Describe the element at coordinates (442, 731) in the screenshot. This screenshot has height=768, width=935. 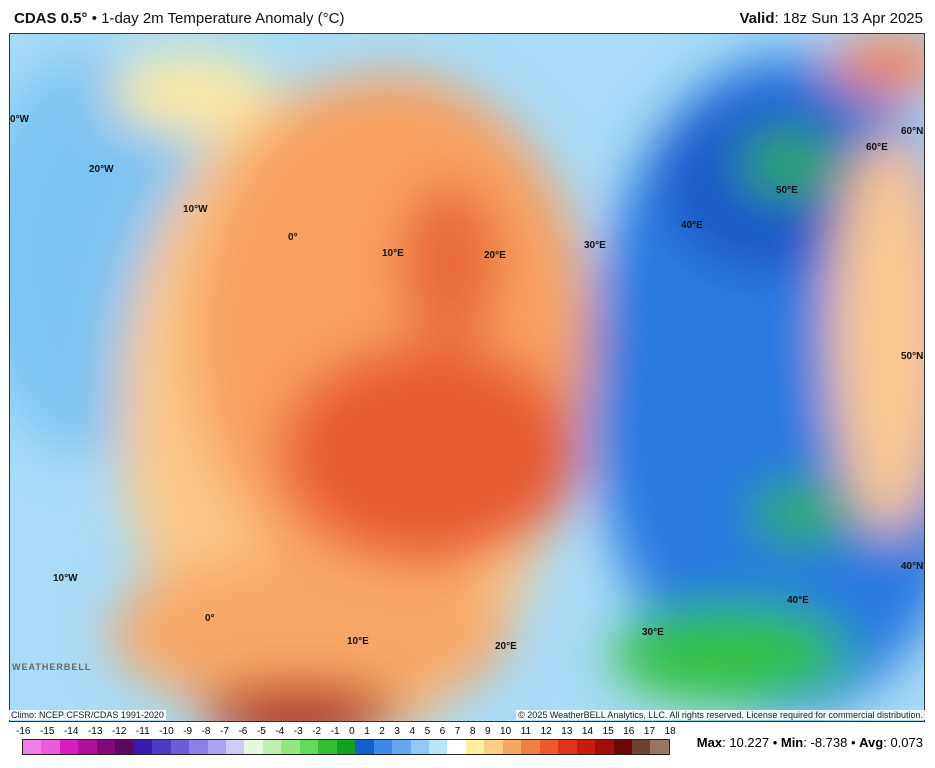
I see `colorbar-tick: 6` at that location.